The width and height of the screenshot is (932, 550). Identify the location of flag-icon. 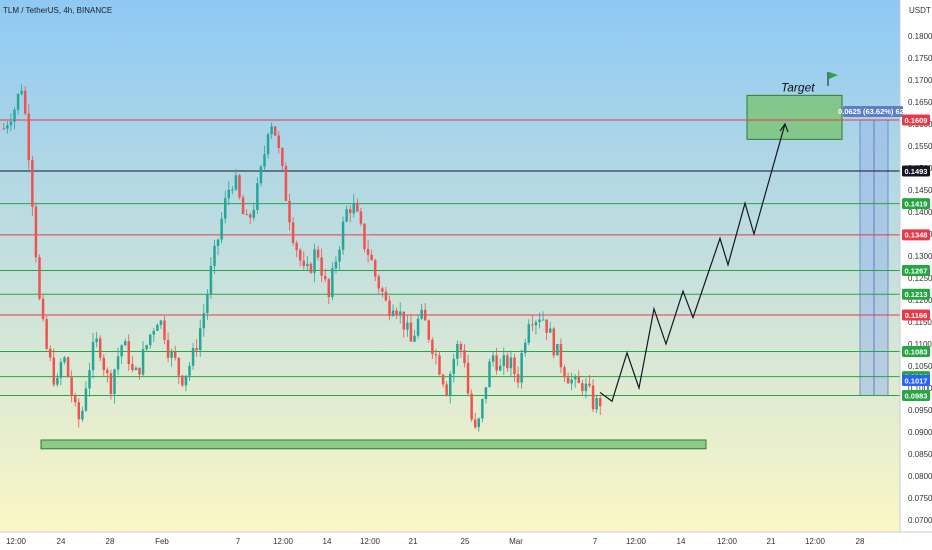
(833, 75).